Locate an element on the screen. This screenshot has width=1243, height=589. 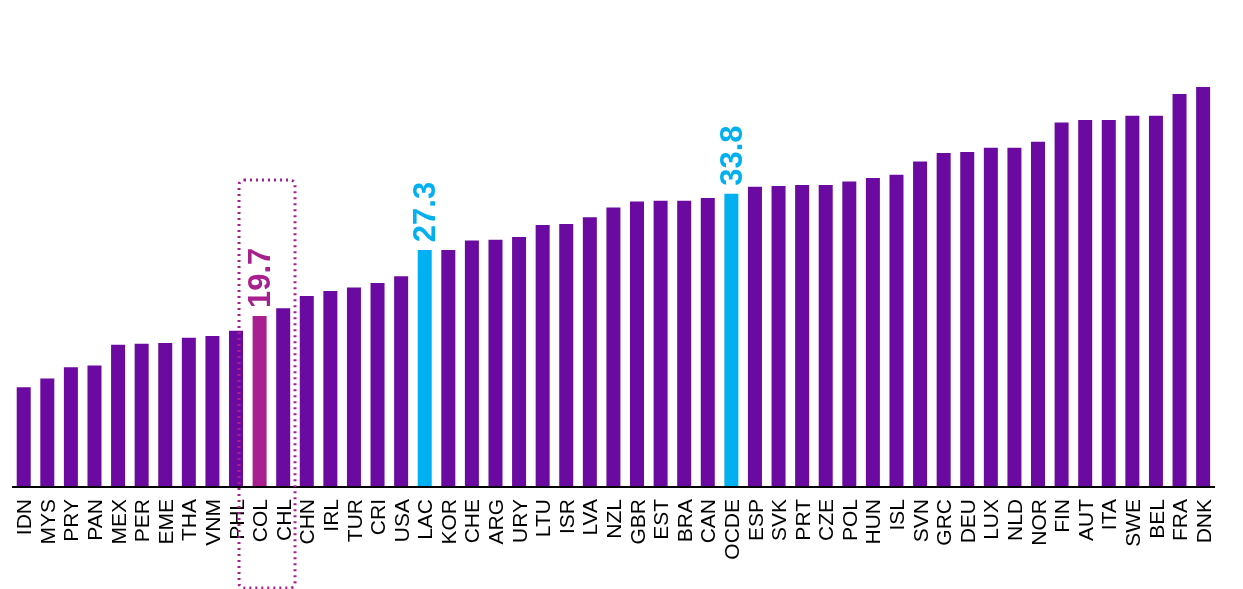
data-label: 33.8 is located at coordinates (731, 155).